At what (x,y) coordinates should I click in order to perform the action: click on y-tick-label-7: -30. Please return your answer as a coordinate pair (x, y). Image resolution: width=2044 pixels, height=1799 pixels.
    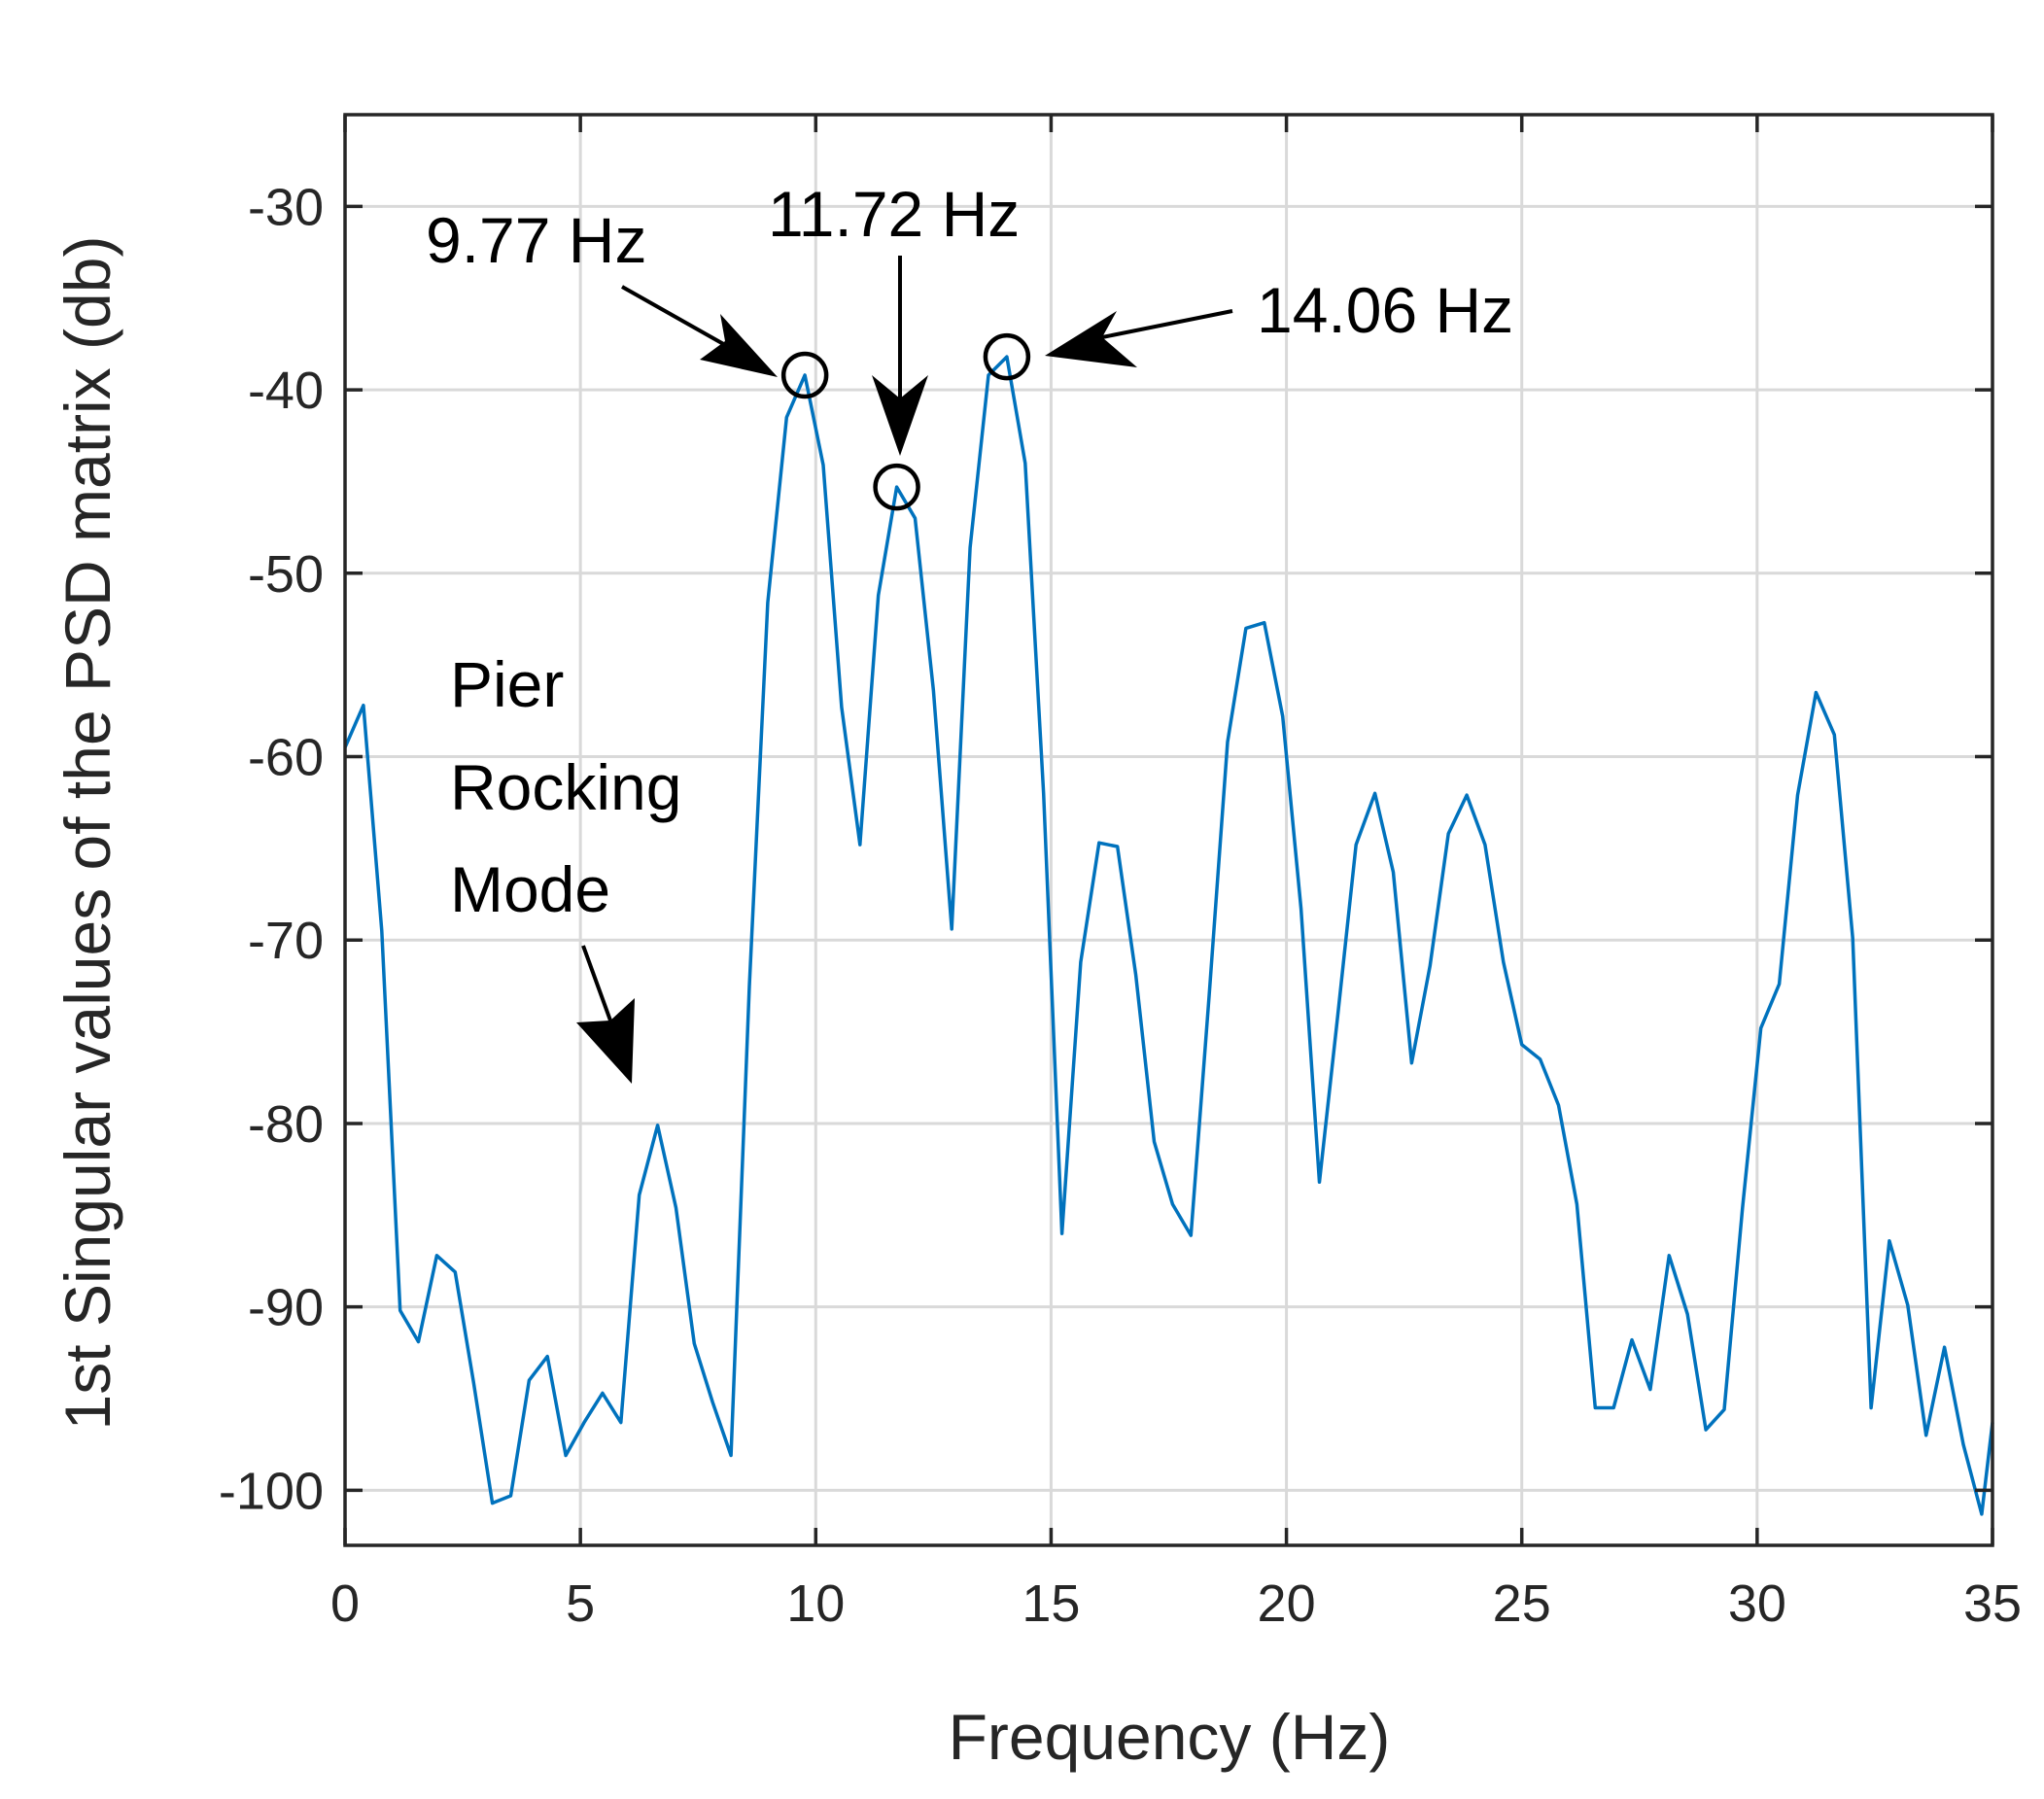
    Looking at the image, I should click on (286, 207).